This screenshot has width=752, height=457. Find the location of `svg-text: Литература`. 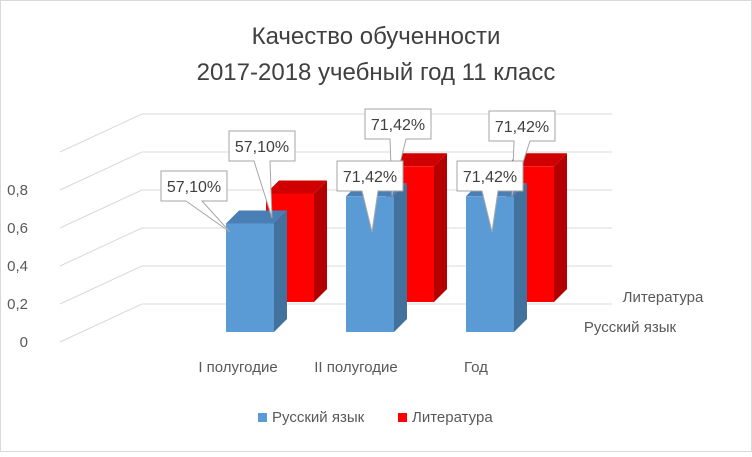

svg-text: Литература is located at coordinates (452, 417).